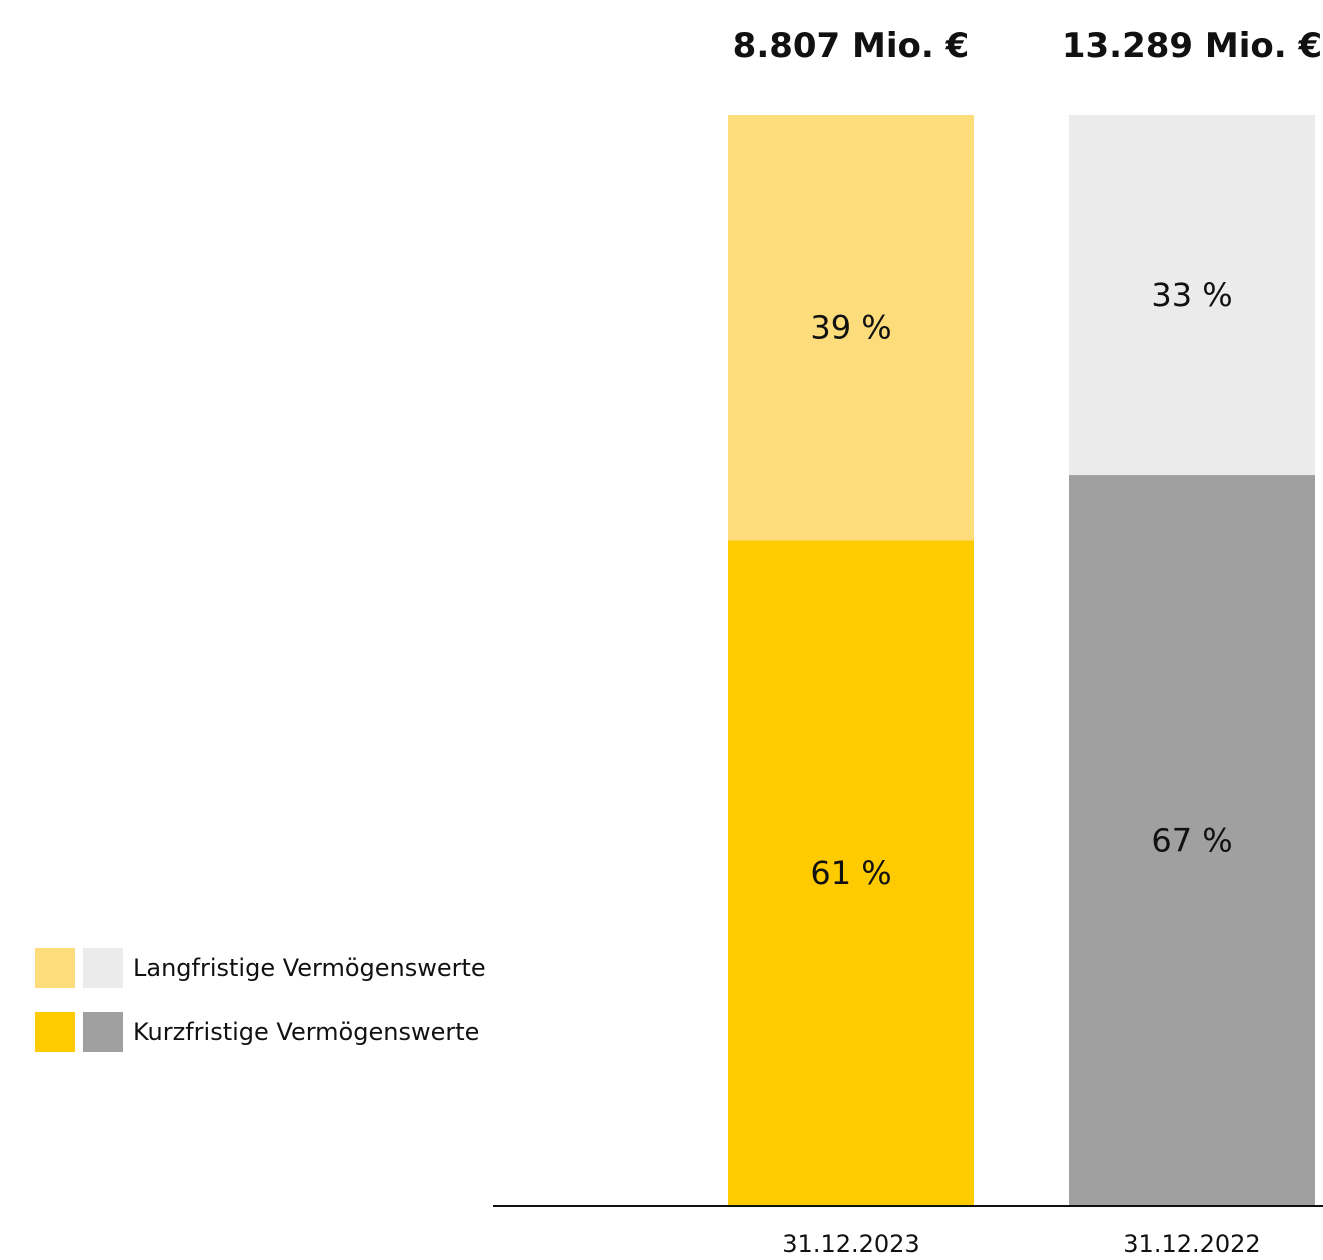 The height and width of the screenshot is (1260, 1323). Describe the element at coordinates (306, 1032) in the screenshot. I see `legend-label-kurzfristig: Kurzfristige Vermögenswerte` at that location.